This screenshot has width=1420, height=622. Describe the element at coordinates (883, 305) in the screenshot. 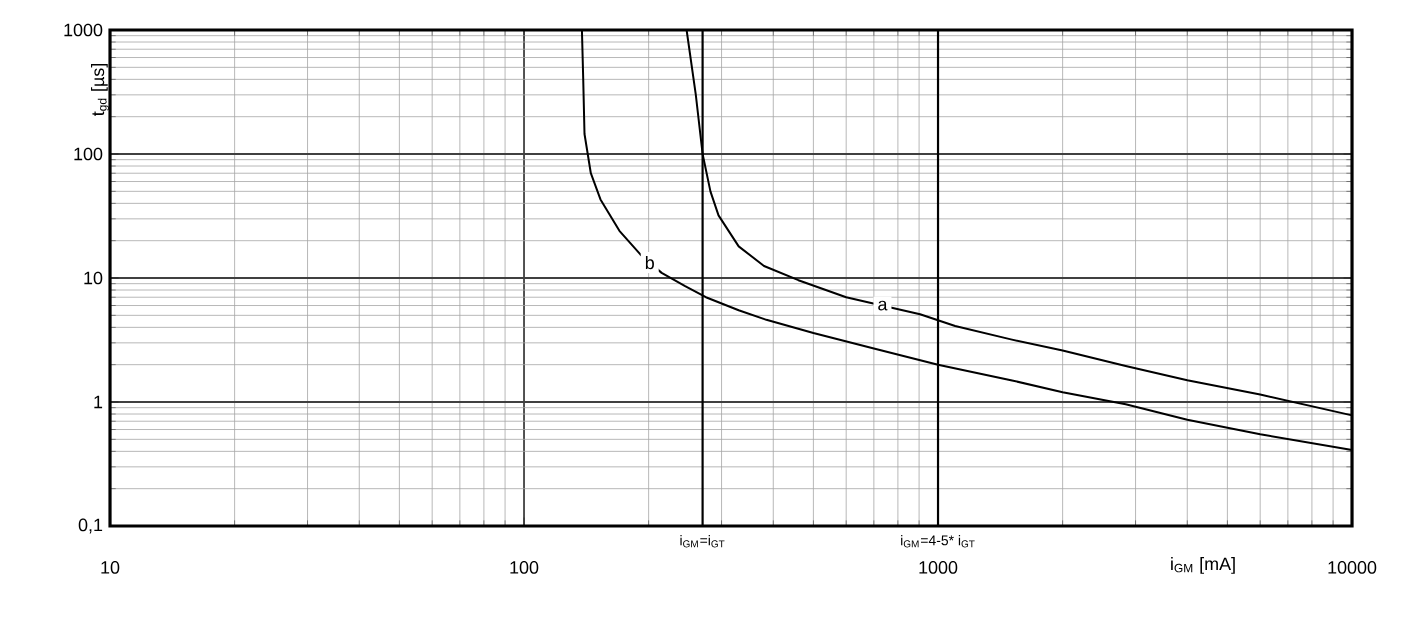

I see `series-label: a` at that location.